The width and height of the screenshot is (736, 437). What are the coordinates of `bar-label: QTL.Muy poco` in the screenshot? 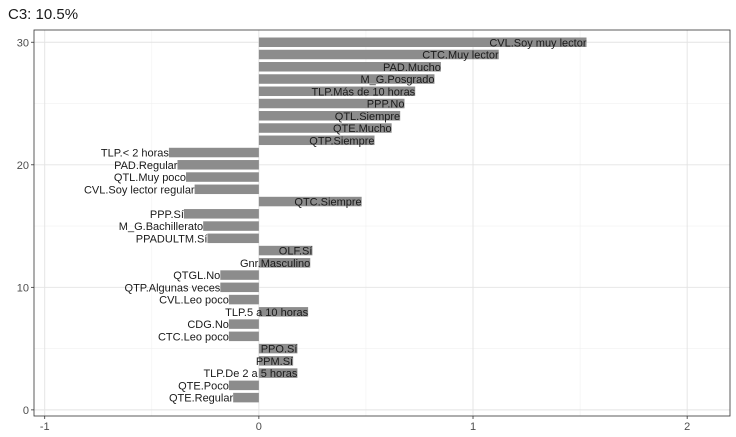 It's located at (150, 178).